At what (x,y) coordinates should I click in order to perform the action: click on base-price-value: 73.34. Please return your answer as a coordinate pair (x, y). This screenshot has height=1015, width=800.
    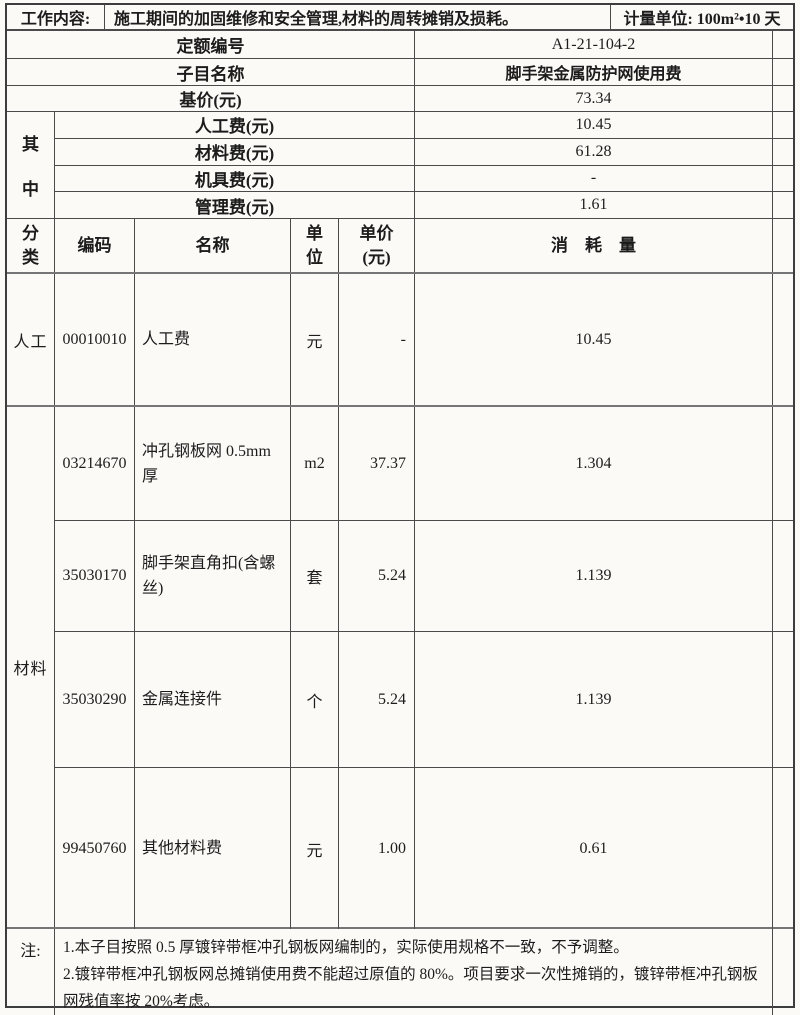
    Looking at the image, I should click on (594, 98).